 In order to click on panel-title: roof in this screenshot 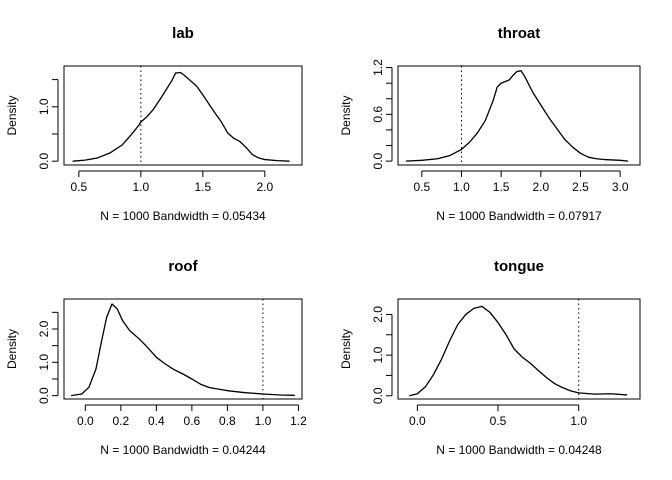, I will do `click(183, 266)`.